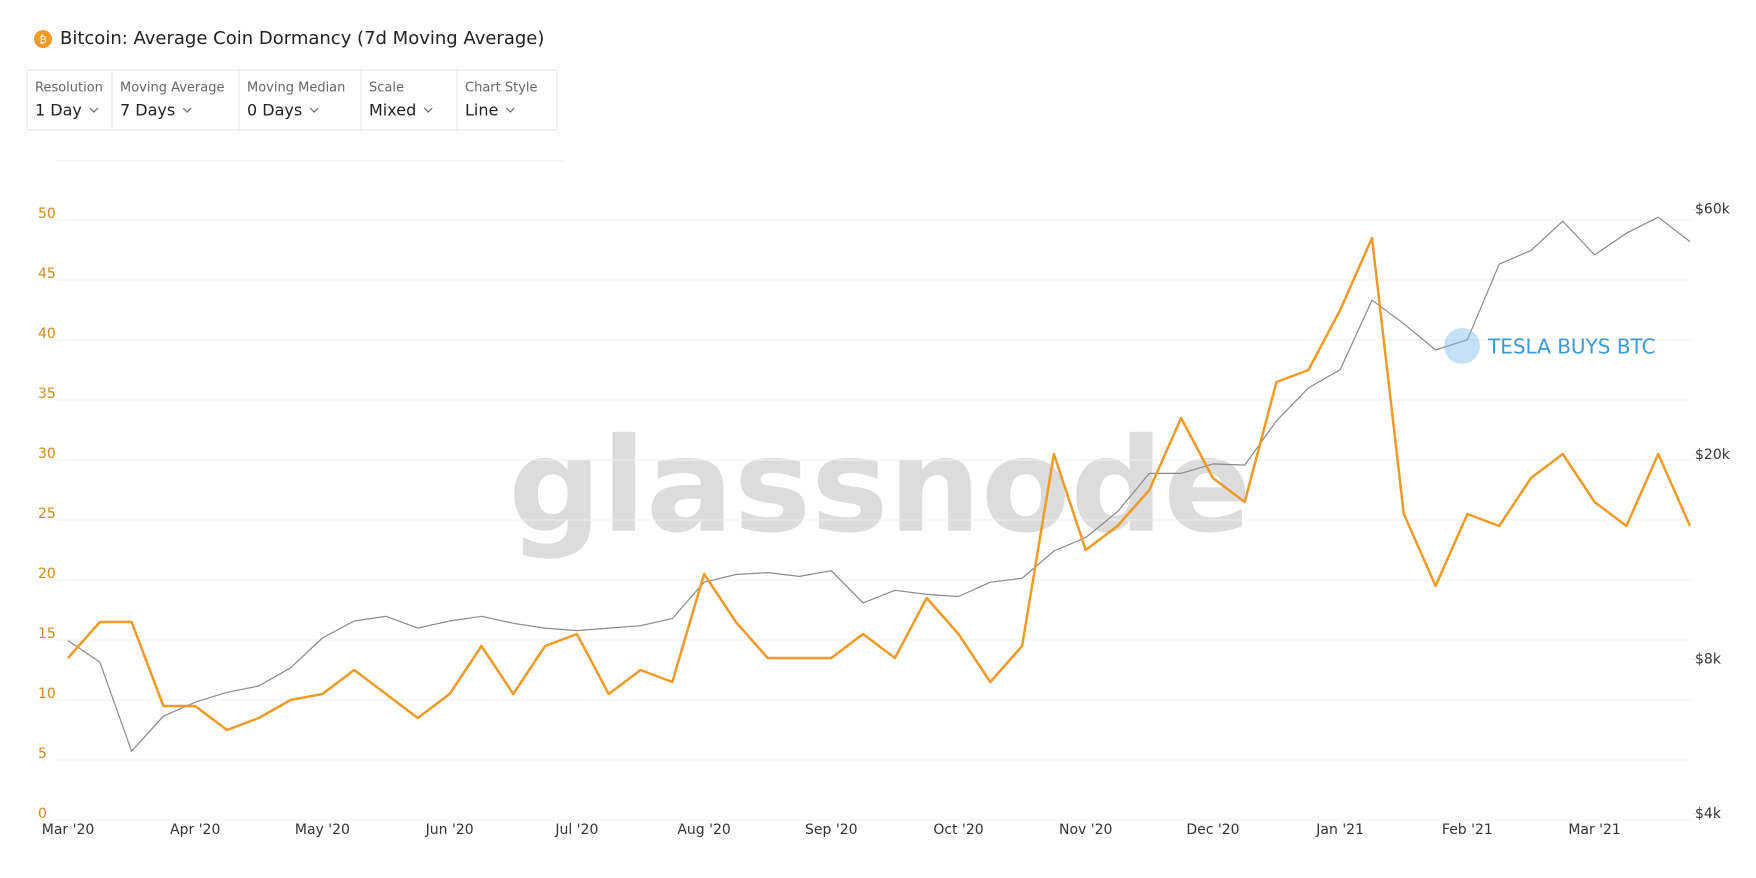 This screenshot has height=878, width=1756. Describe the element at coordinates (703, 830) in the screenshot. I see `x-tick-label: Aug '20` at that location.